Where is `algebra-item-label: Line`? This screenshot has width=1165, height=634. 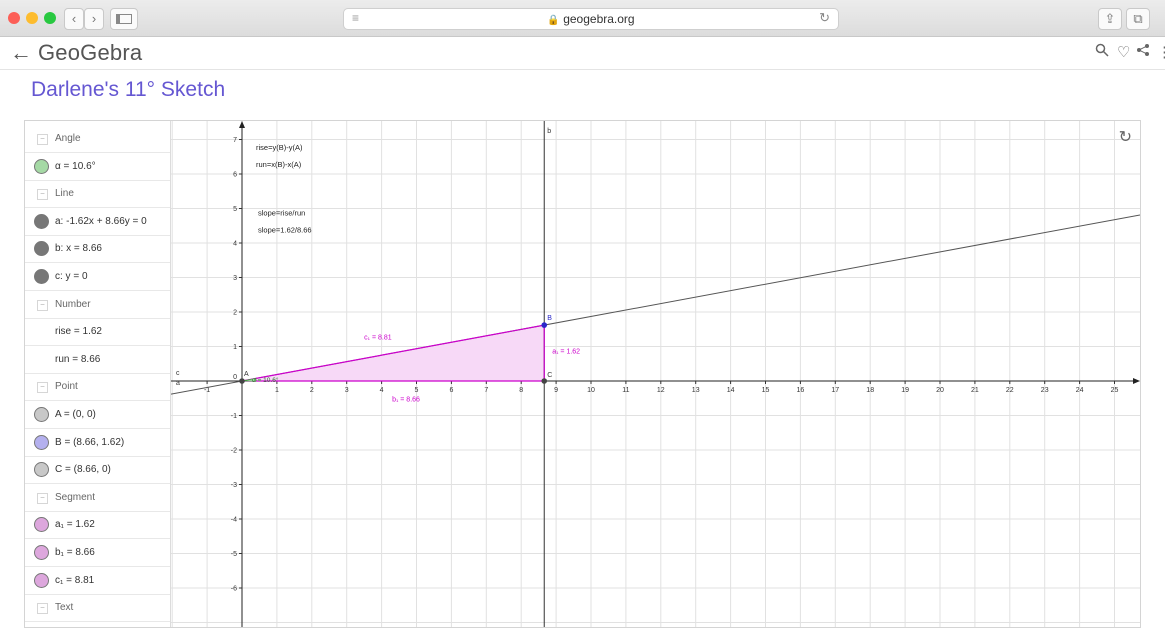
algebra-item-label: Line is located at coordinates (64, 194).